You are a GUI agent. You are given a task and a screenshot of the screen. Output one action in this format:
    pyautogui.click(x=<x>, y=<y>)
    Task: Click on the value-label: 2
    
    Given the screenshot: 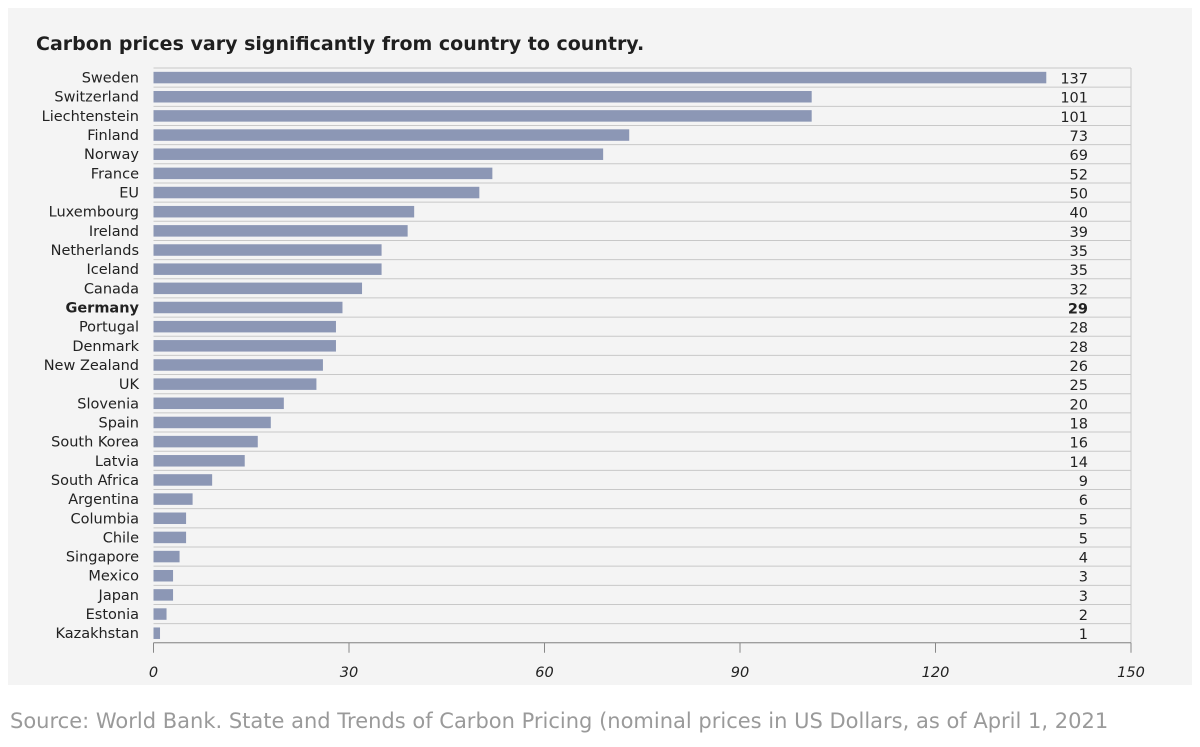 What is the action you would take?
    pyautogui.click(x=1083, y=616)
    